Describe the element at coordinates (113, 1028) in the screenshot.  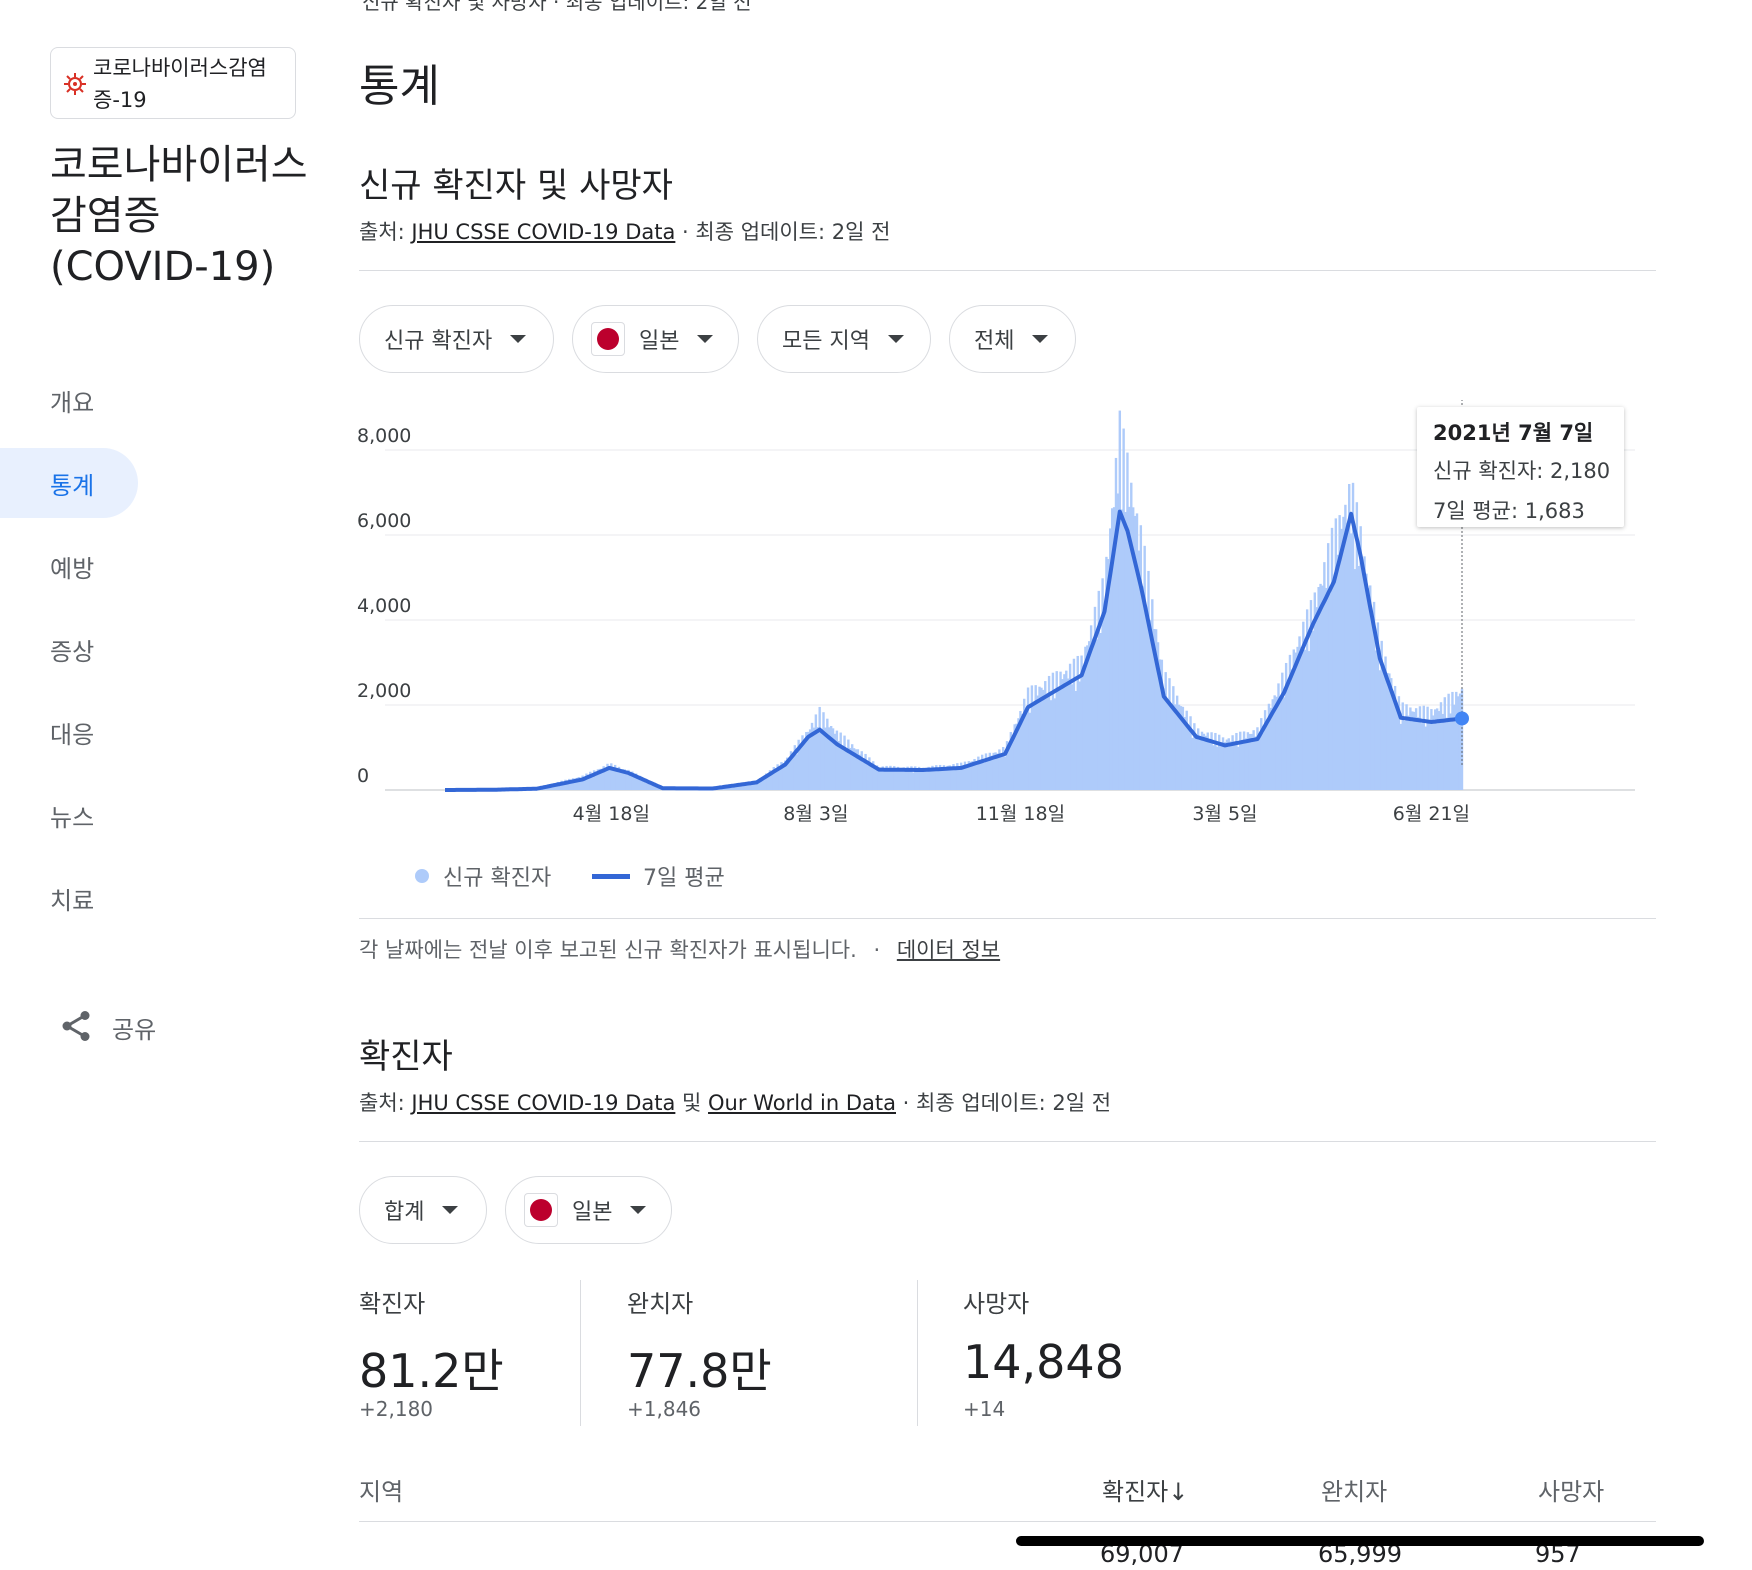
I see `share-button: 공유` at that location.